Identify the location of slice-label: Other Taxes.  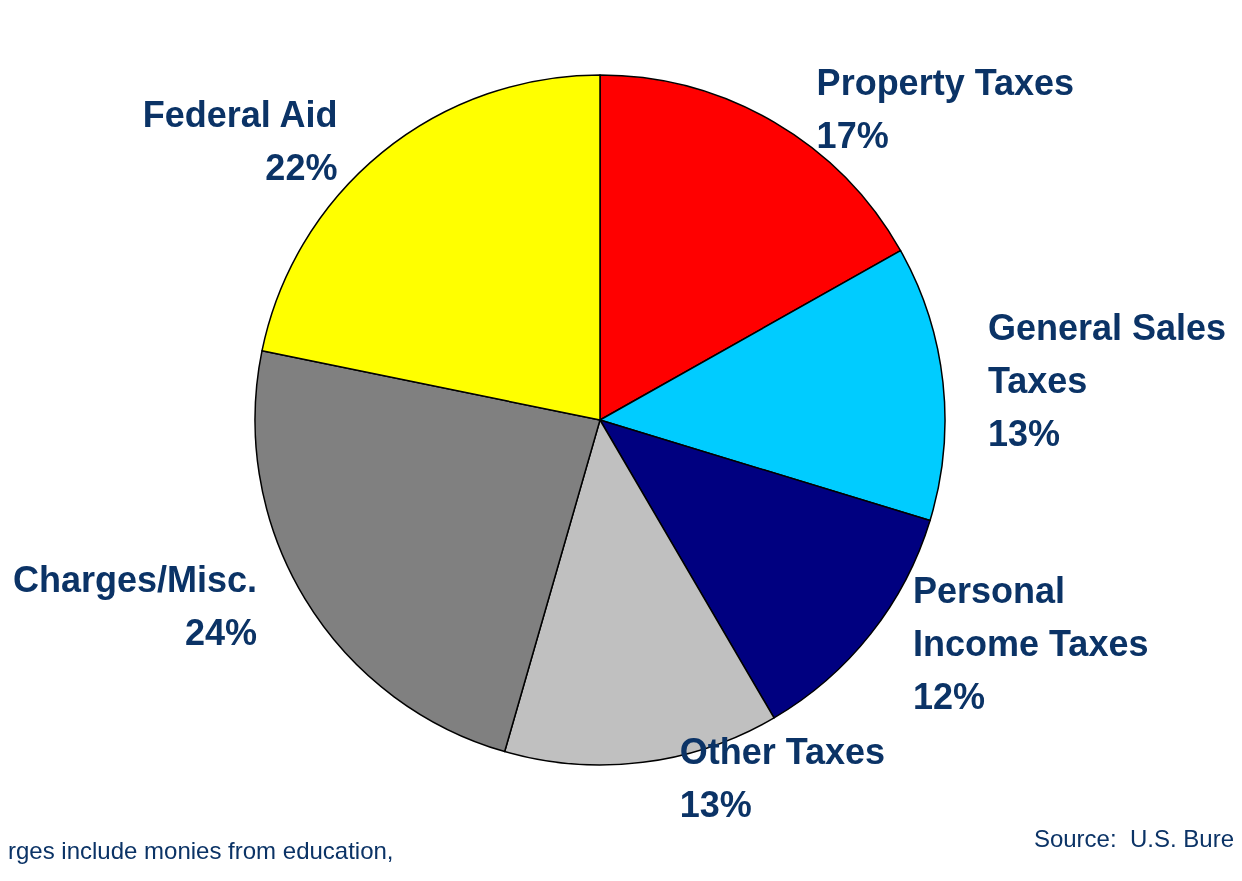
(782, 751).